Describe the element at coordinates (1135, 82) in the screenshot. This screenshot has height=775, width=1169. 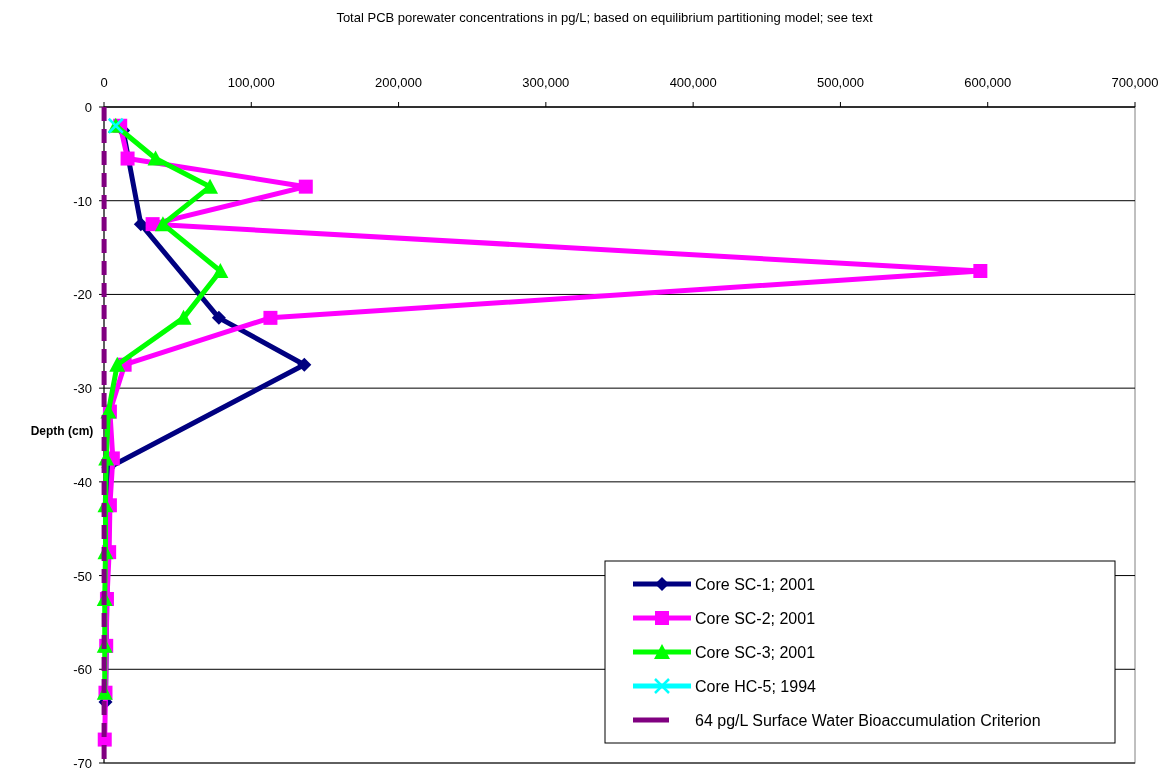
I see `x-tick-label: 700,000` at that location.